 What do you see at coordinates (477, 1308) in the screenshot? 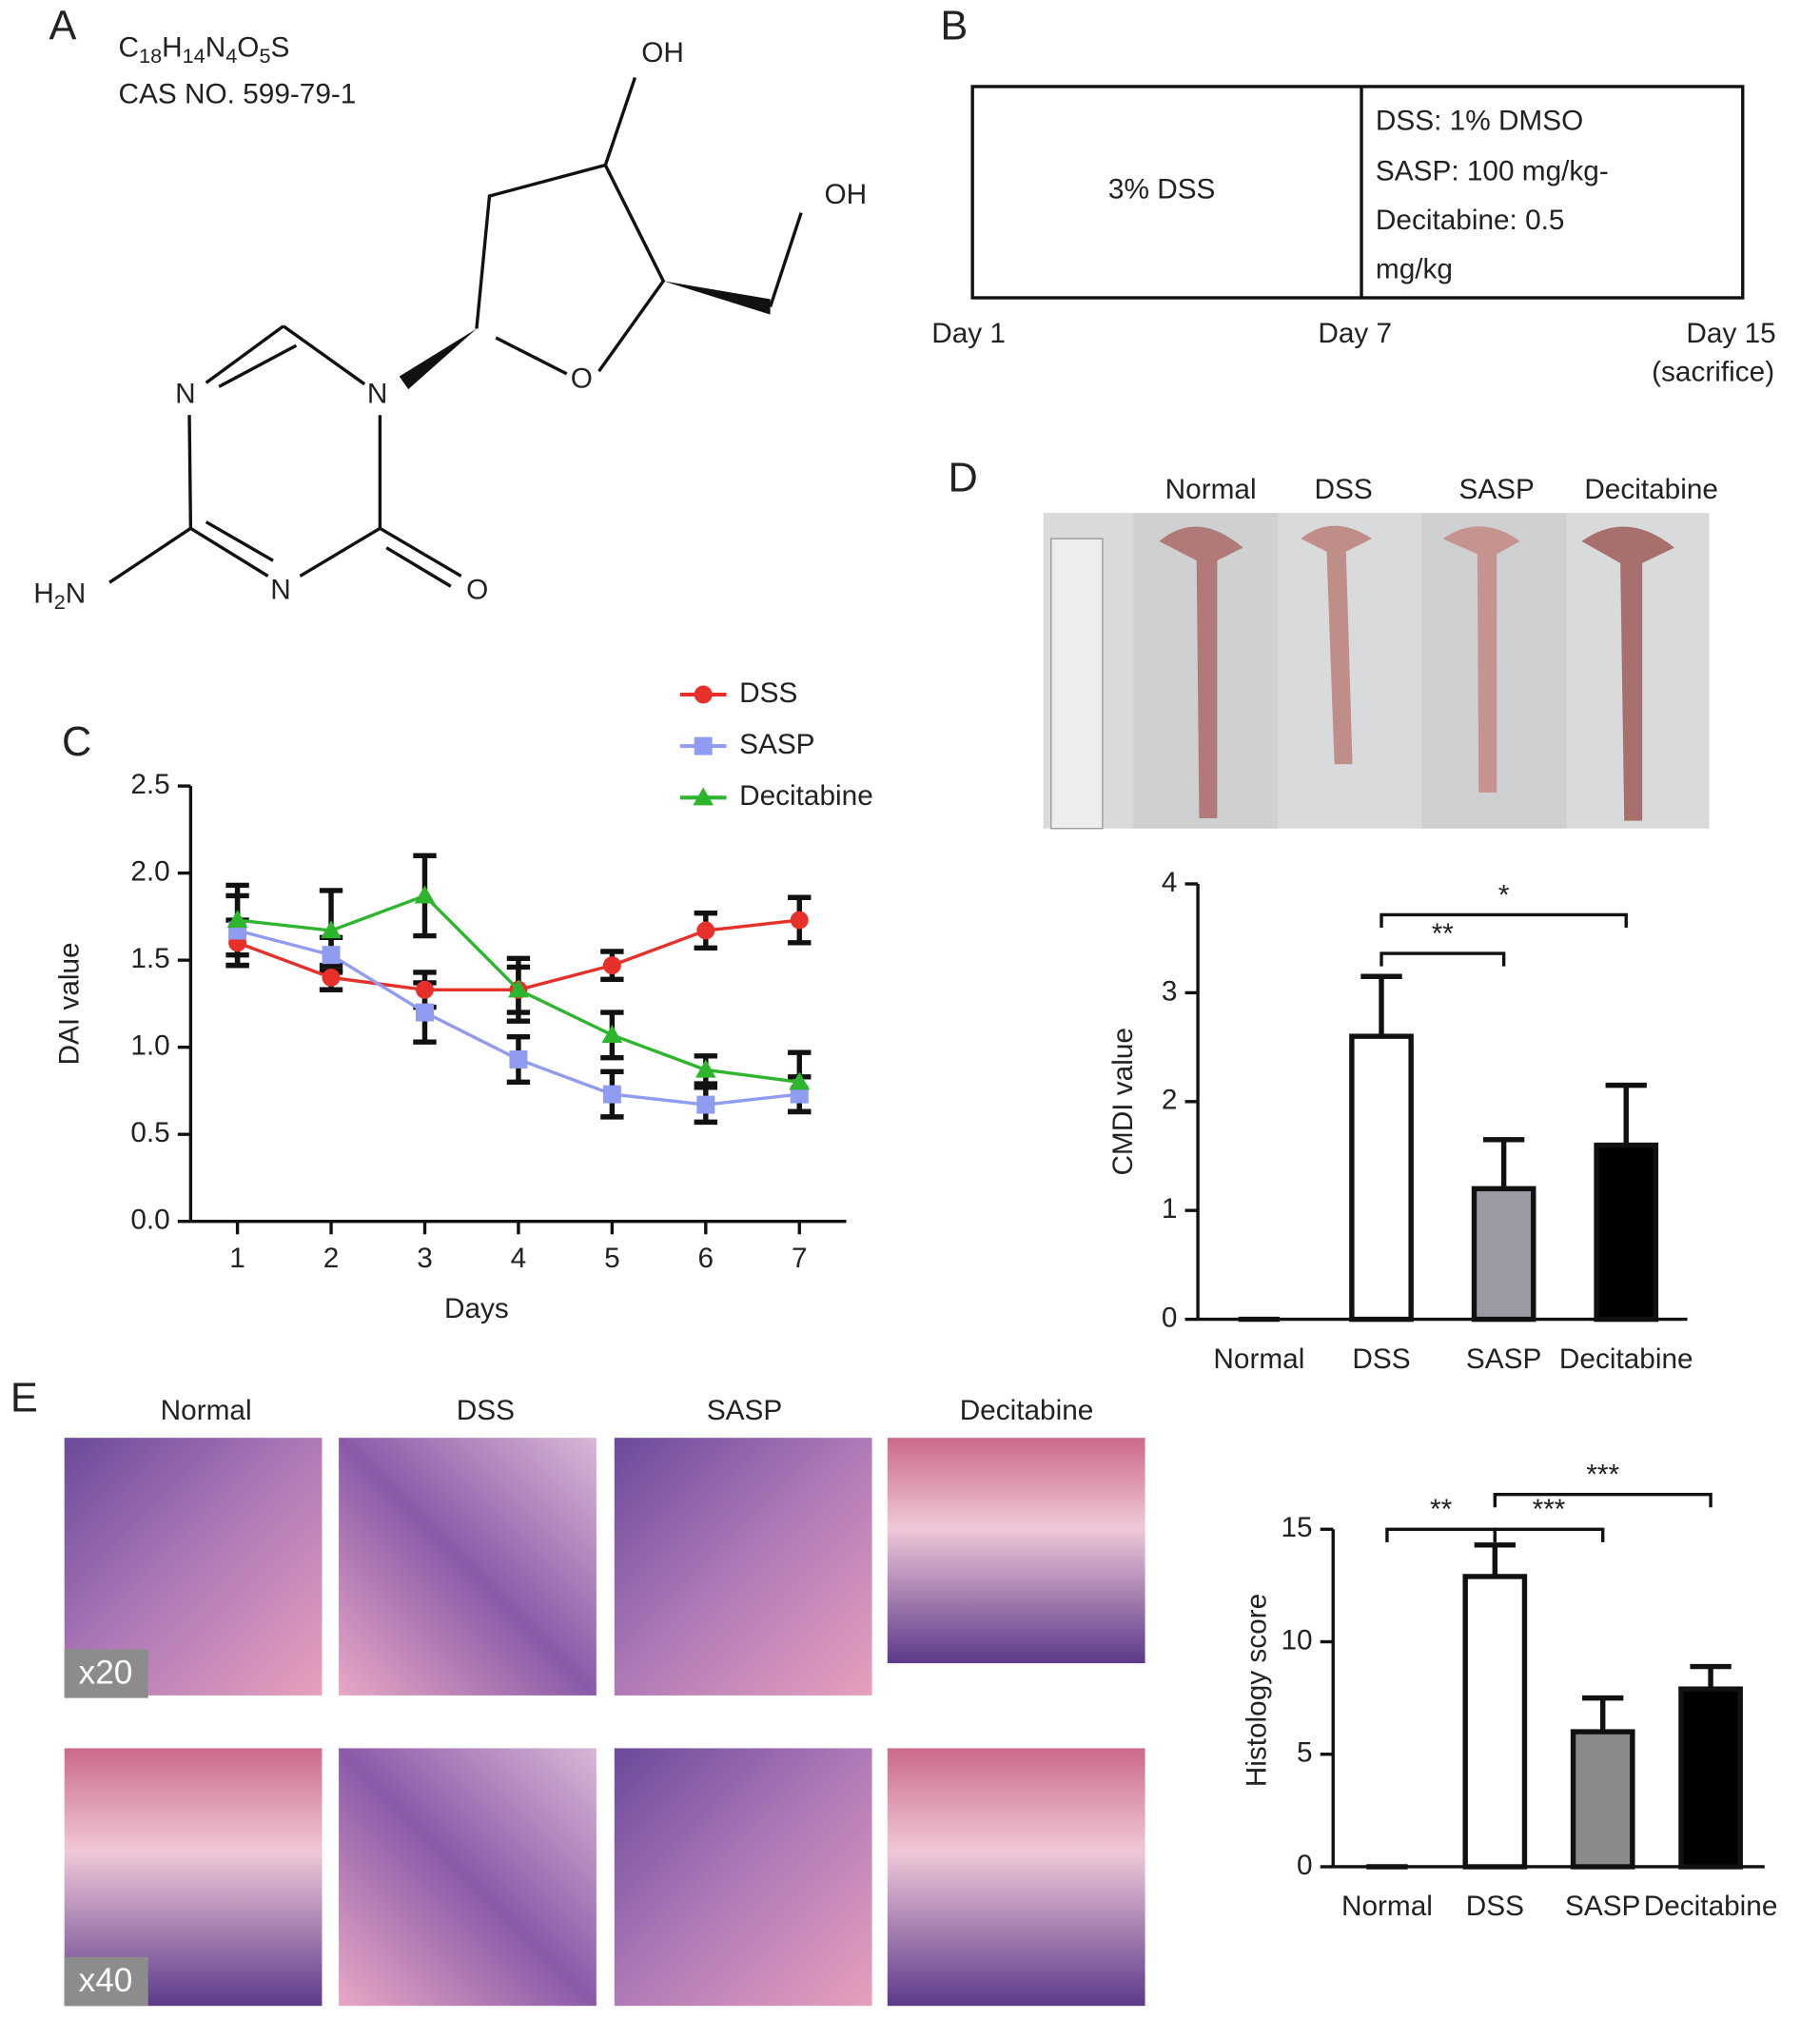
I see `x-axis-label: Days` at bounding box center [477, 1308].